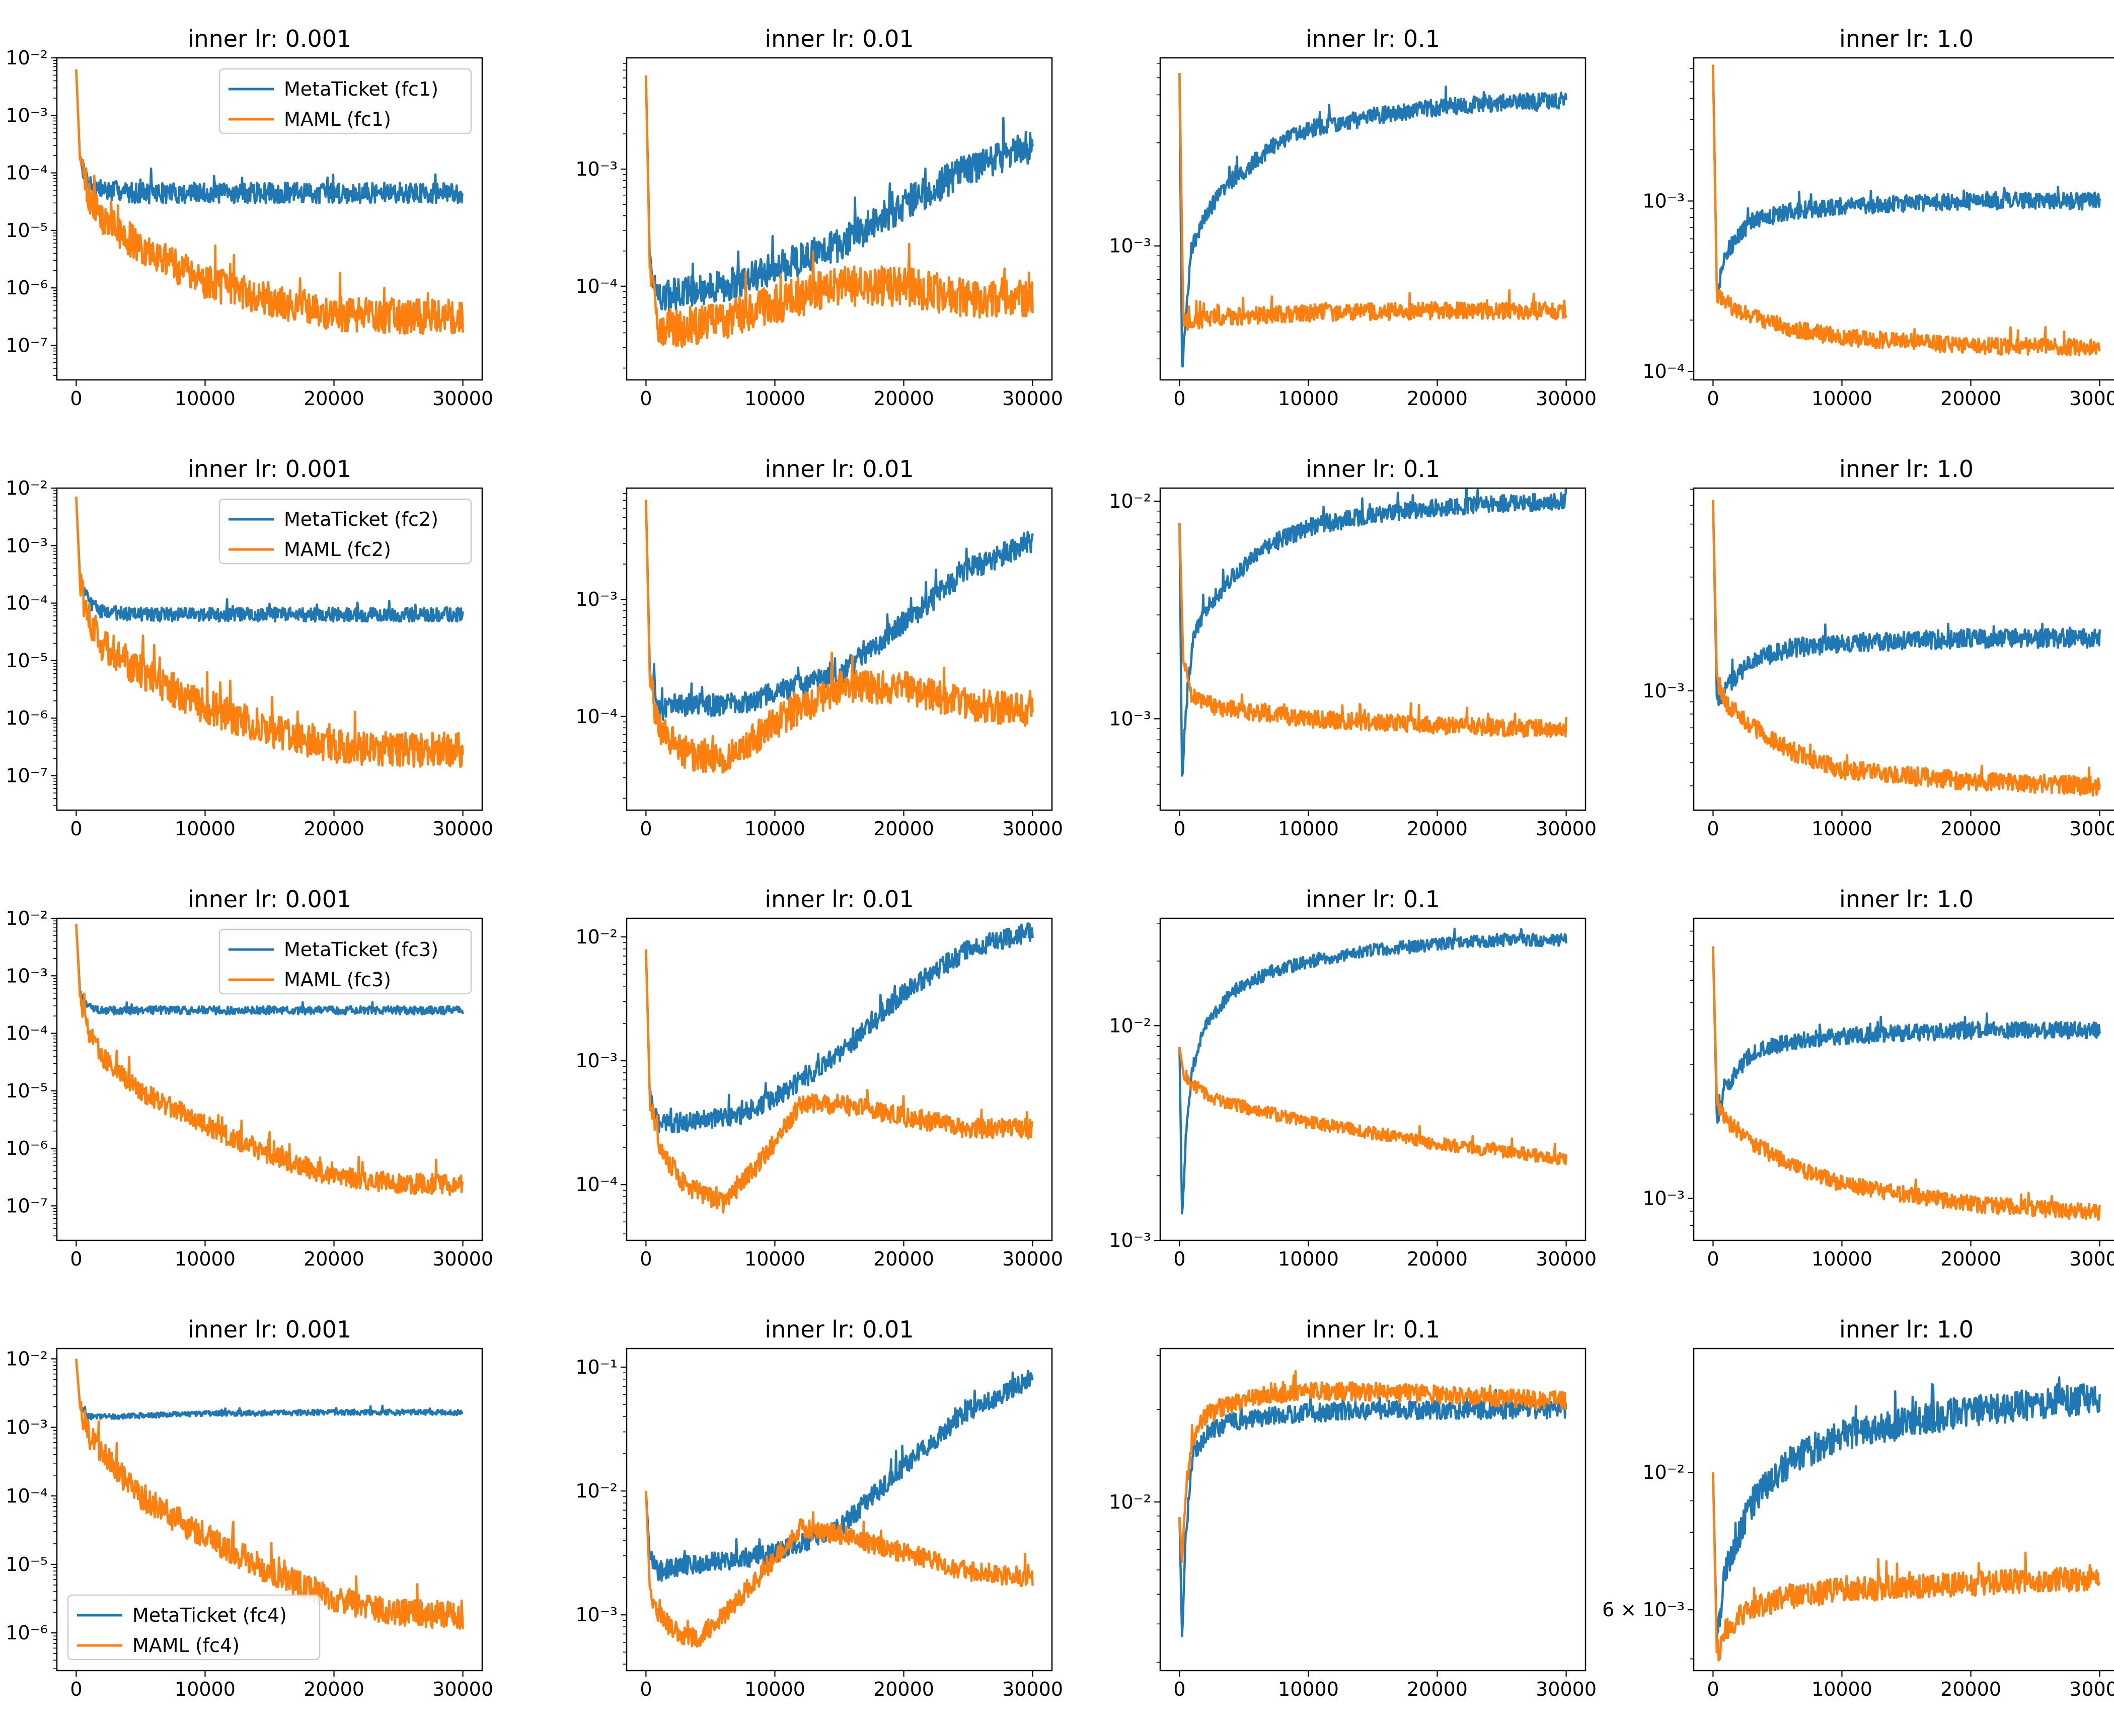  I want to click on legend-label: MetaTicket (fc4), so click(209, 1615).